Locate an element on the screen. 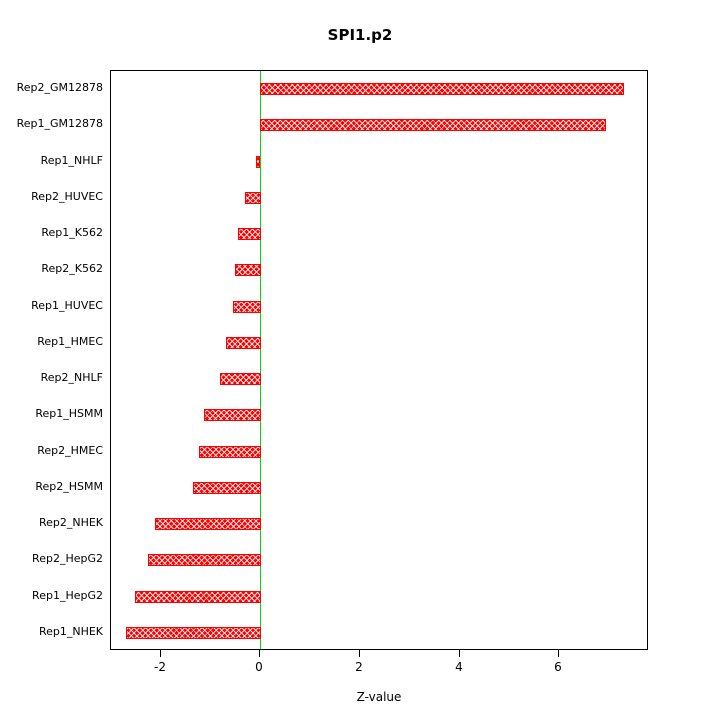 The image size is (720, 720). category-label-Rep1_HMEC: Rep1_HMEC is located at coordinates (70, 341).